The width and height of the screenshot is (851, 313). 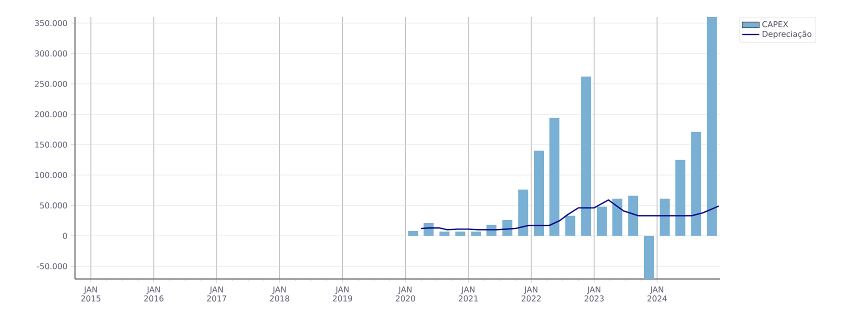 What do you see at coordinates (52, 266) in the screenshot?
I see `y-tick-label: -50.000` at bounding box center [52, 266].